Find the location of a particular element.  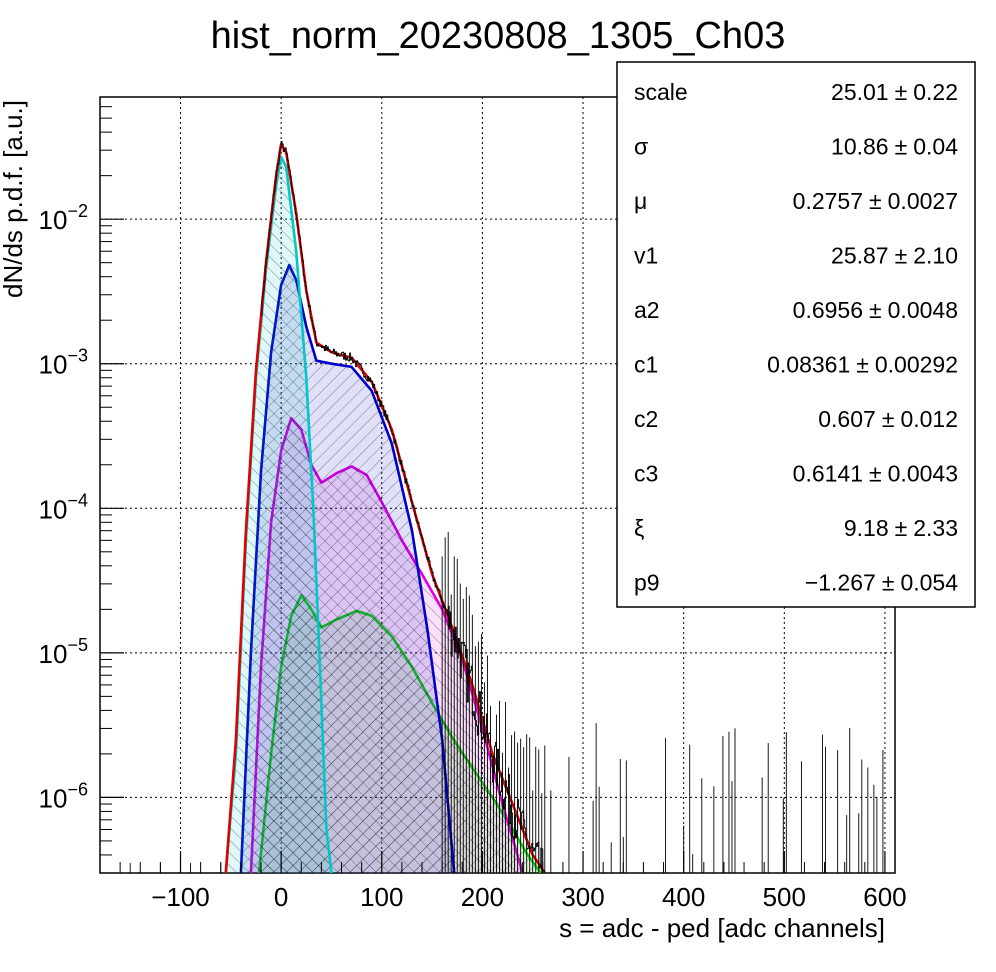

y-tick-label: 10⁻⁴ is located at coordinates (63, 507).